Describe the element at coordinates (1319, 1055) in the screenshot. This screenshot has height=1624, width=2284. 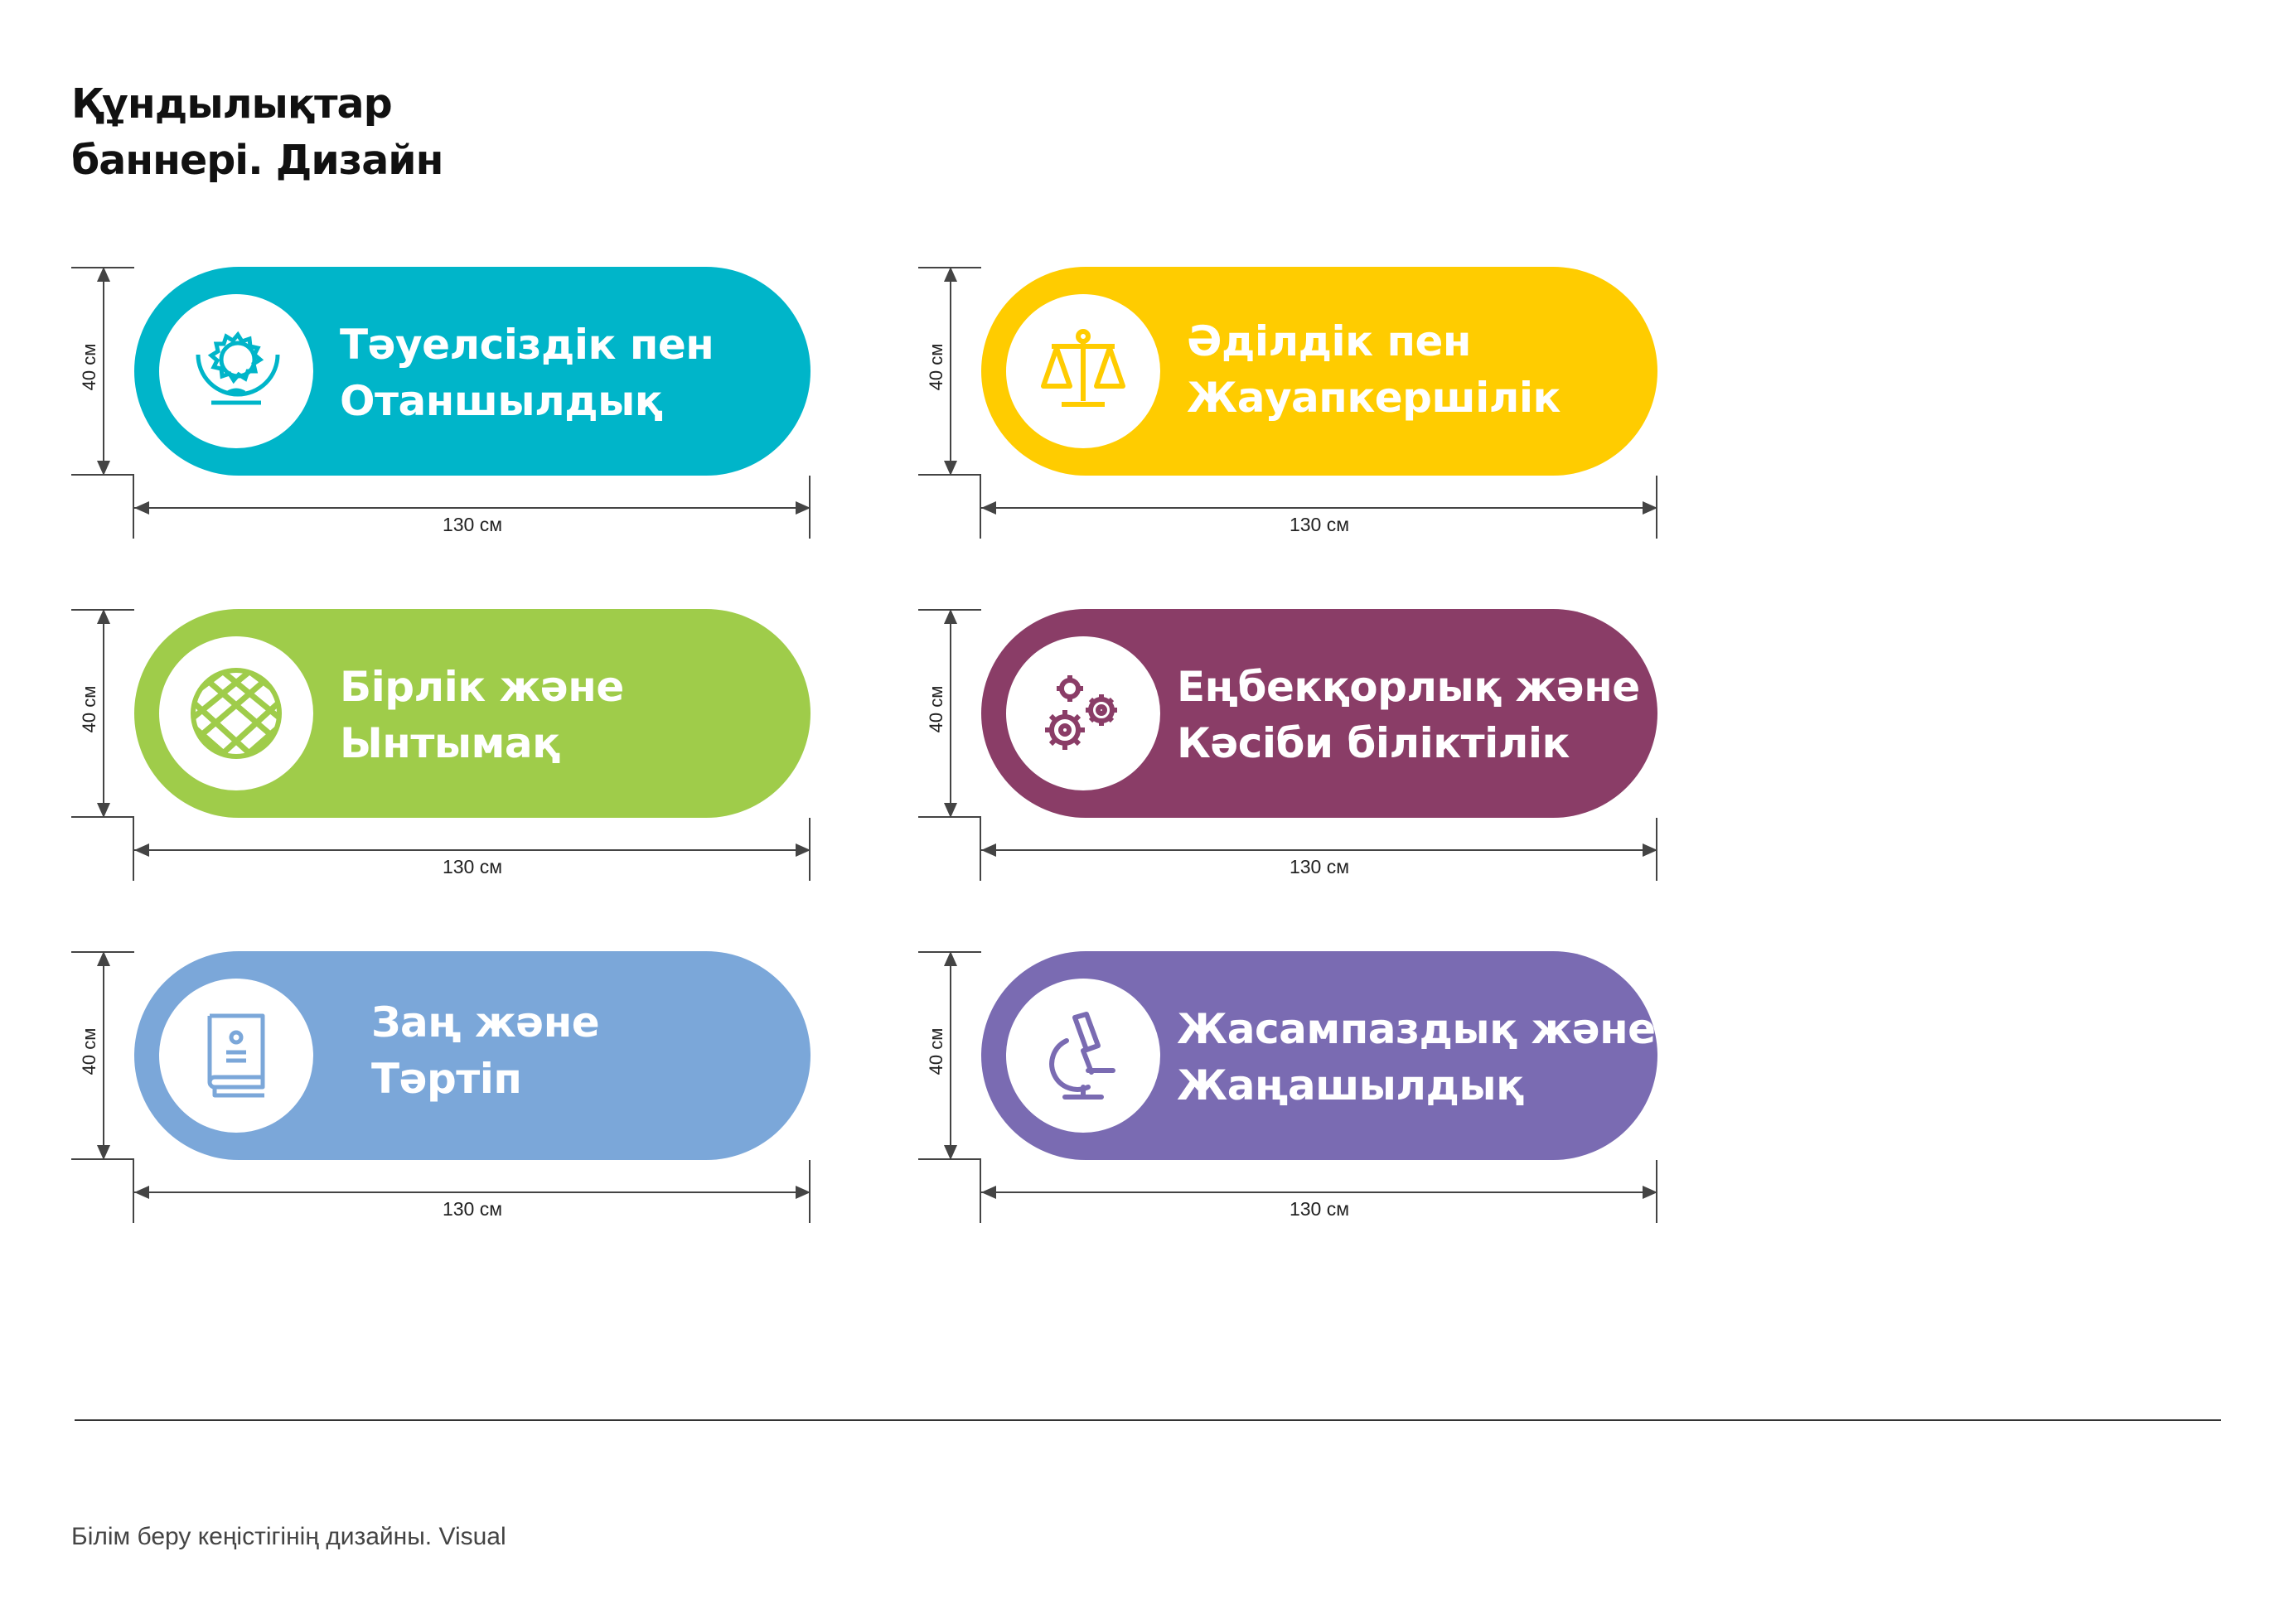
I see `banner-creativity: Жасампаздық және Жаңашылдық` at that location.